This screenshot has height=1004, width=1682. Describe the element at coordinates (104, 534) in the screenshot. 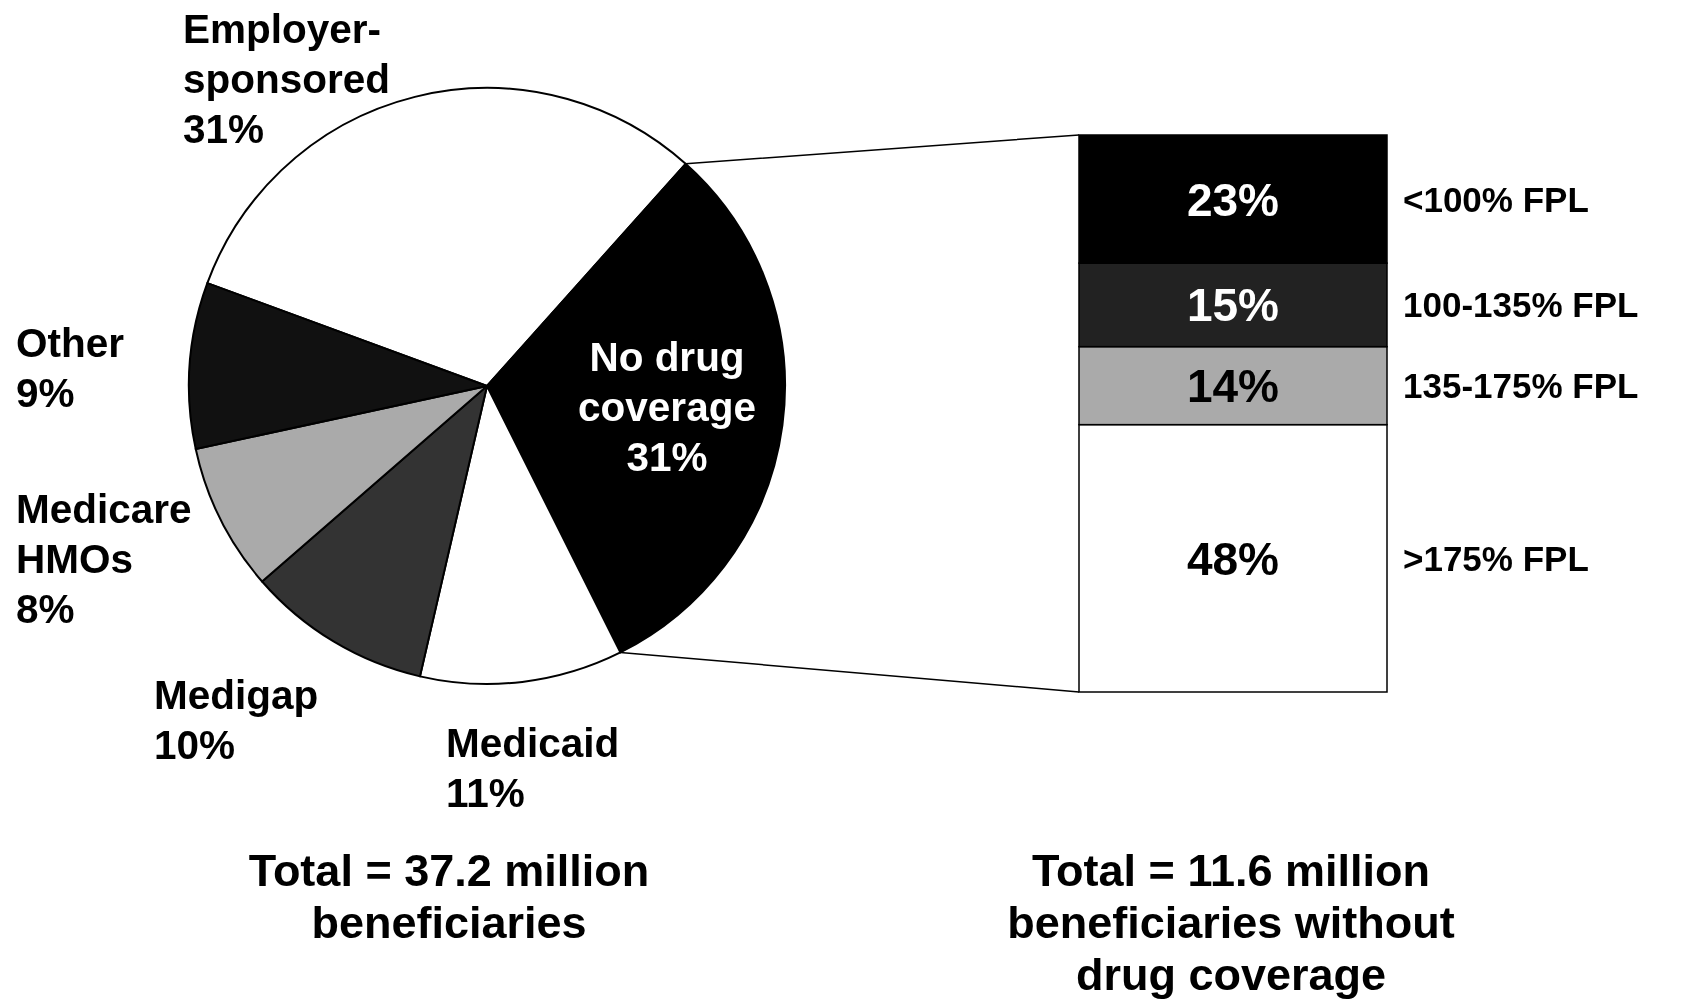

I see `slice-label: Medicare HMOs` at that location.